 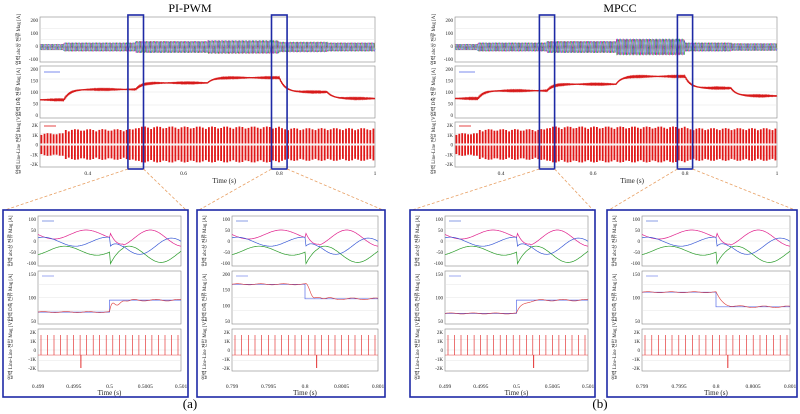 I want to click on zoom-y-axis-label: 입력 abc상 전류 Mag [A], so click(x=614, y=240).